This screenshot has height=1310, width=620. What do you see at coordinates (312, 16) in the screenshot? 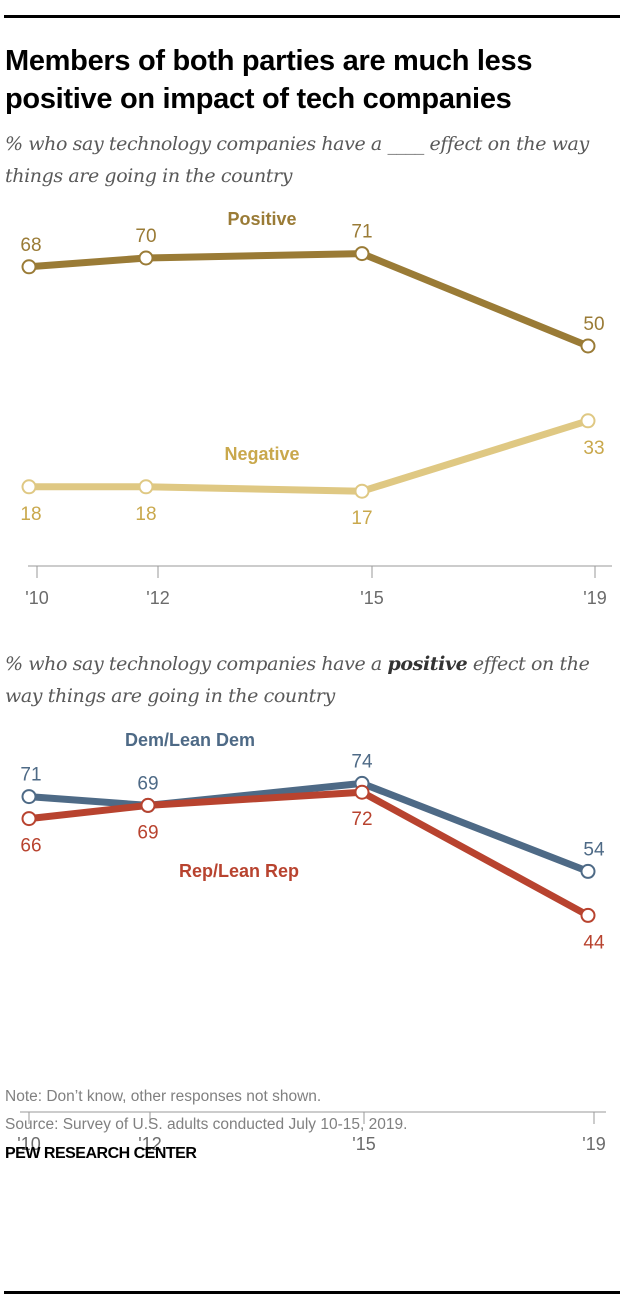
I see `top-rule` at bounding box center [312, 16].